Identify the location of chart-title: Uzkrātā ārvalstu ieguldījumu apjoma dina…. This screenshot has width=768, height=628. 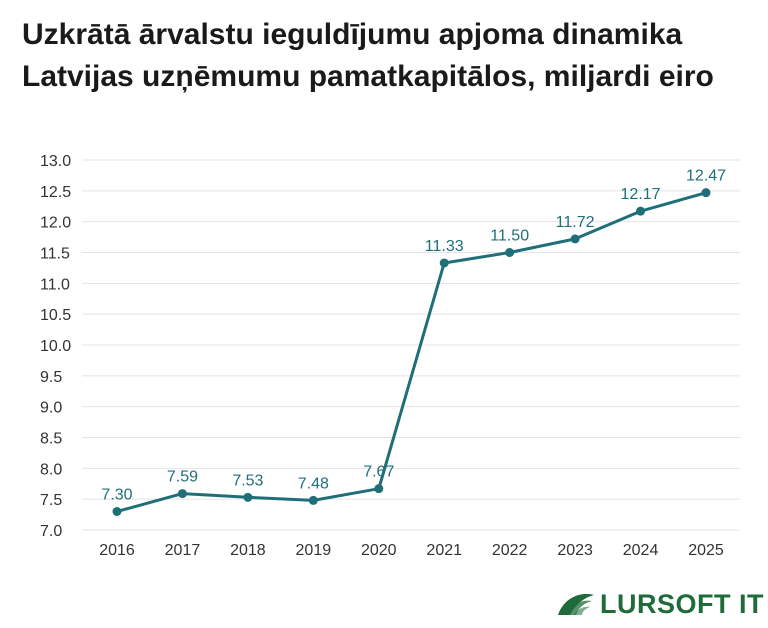
(368, 55).